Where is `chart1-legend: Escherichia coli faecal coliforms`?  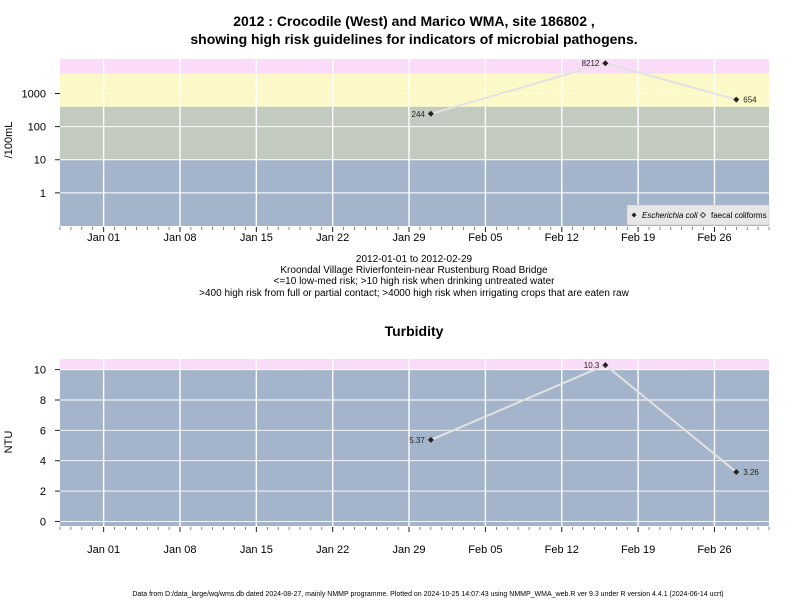
chart1-legend: Escherichia coli faecal coliforms is located at coordinates (698, 215).